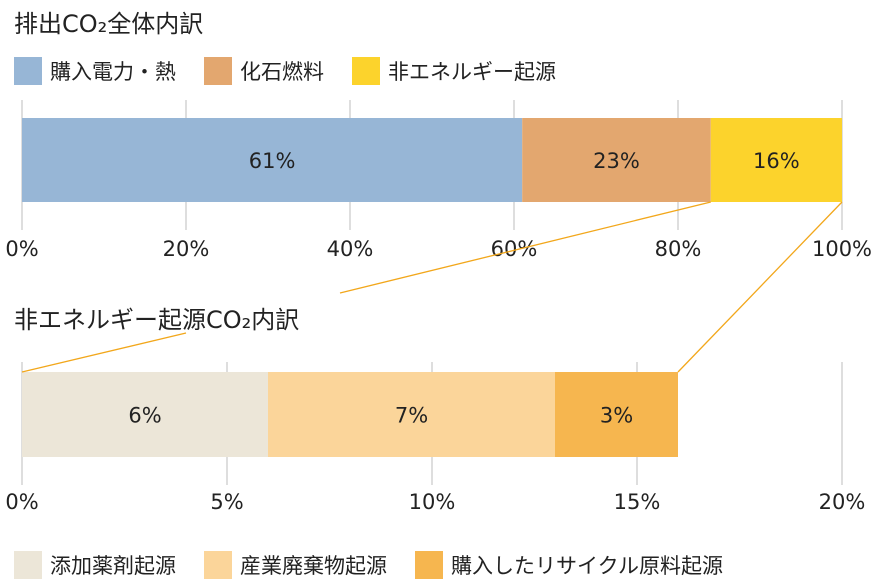 The image size is (880, 588). I want to click on legend-label: 添加薬剤起源, so click(113, 566).